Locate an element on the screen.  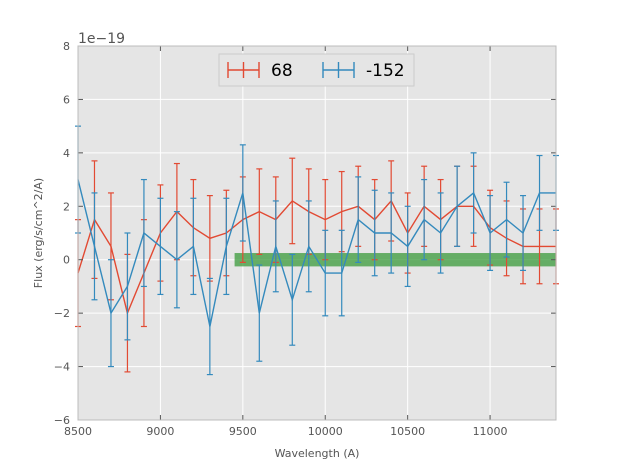
y-tick-label: 8 is located at coordinates (66, 46).